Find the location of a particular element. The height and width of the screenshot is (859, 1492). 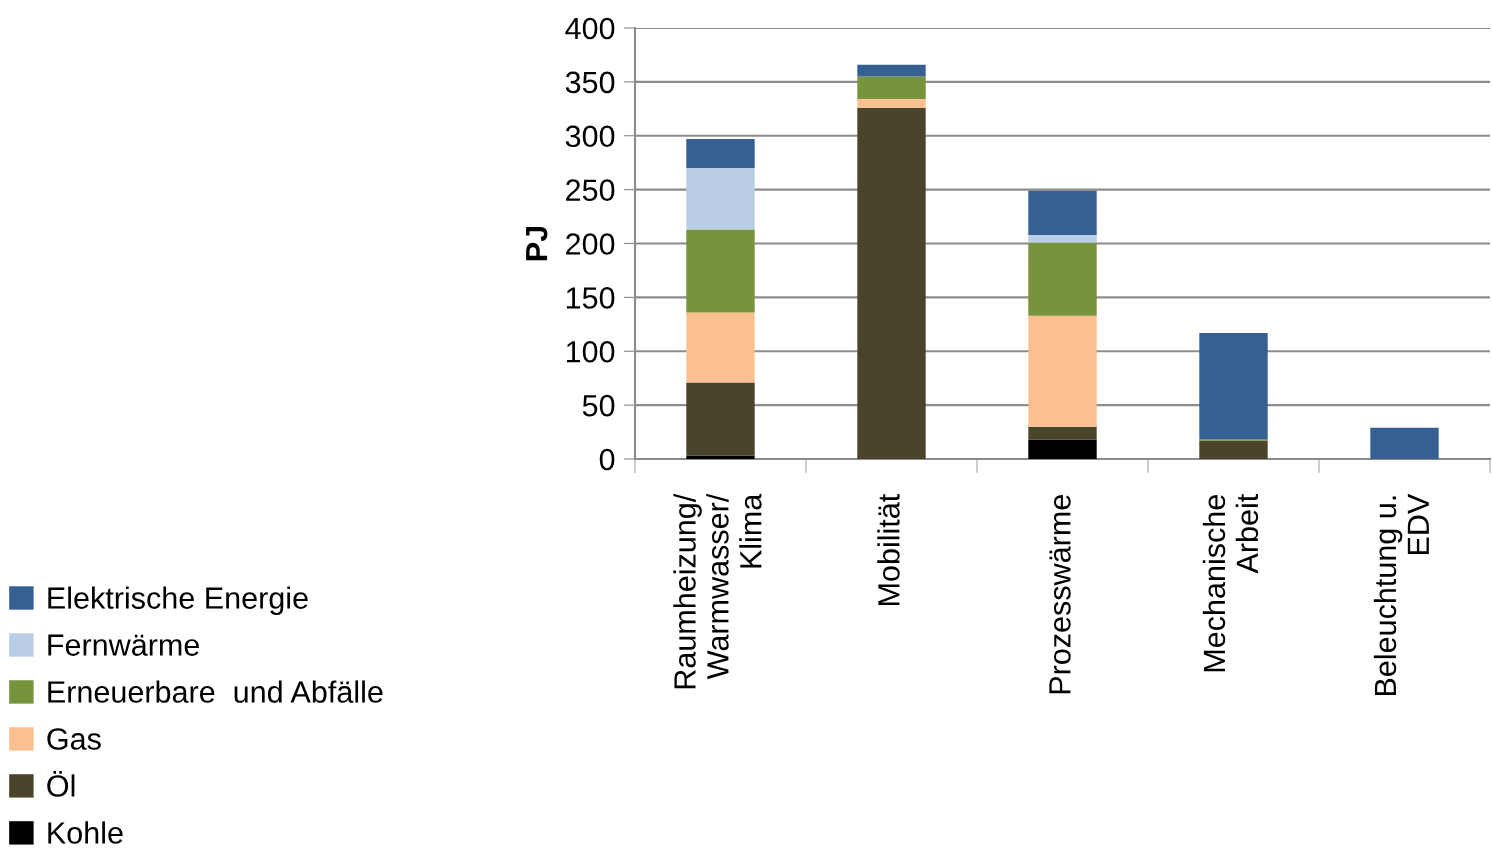

y-tick-label: 100 is located at coordinates (590, 351).